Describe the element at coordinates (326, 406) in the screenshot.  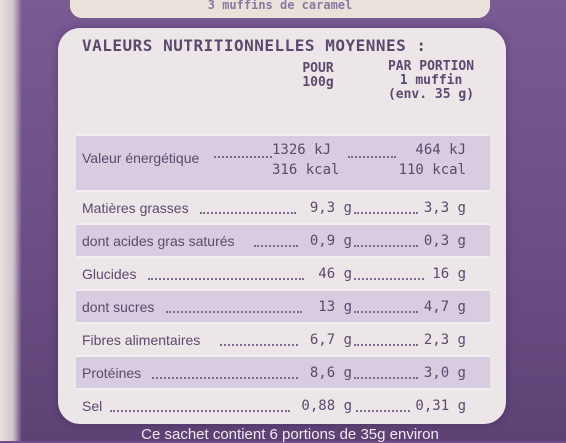
I see `value-per100: 0,88 g` at that location.